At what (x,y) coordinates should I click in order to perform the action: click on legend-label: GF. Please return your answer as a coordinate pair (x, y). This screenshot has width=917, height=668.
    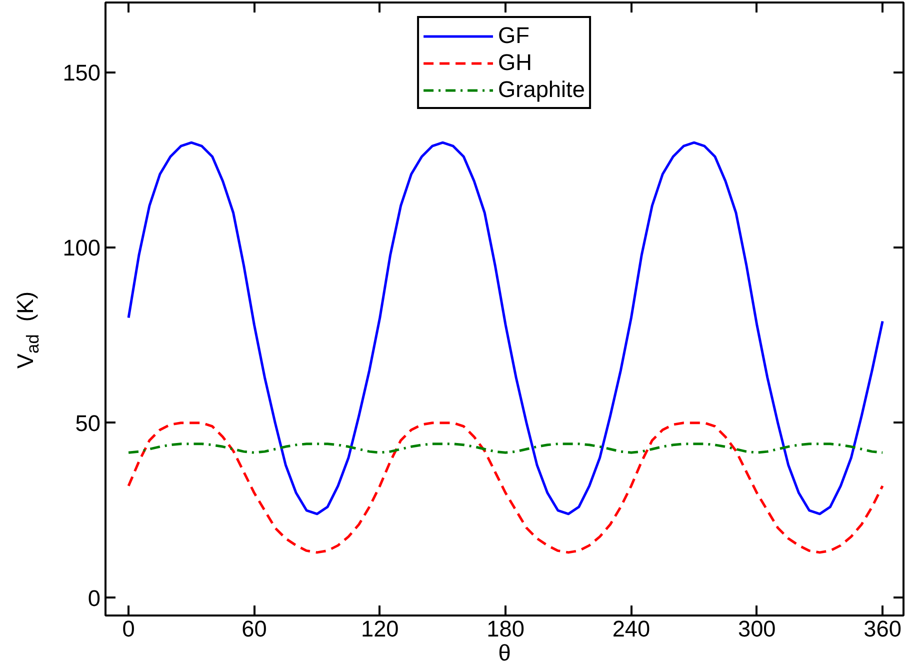
    Looking at the image, I should click on (514, 35).